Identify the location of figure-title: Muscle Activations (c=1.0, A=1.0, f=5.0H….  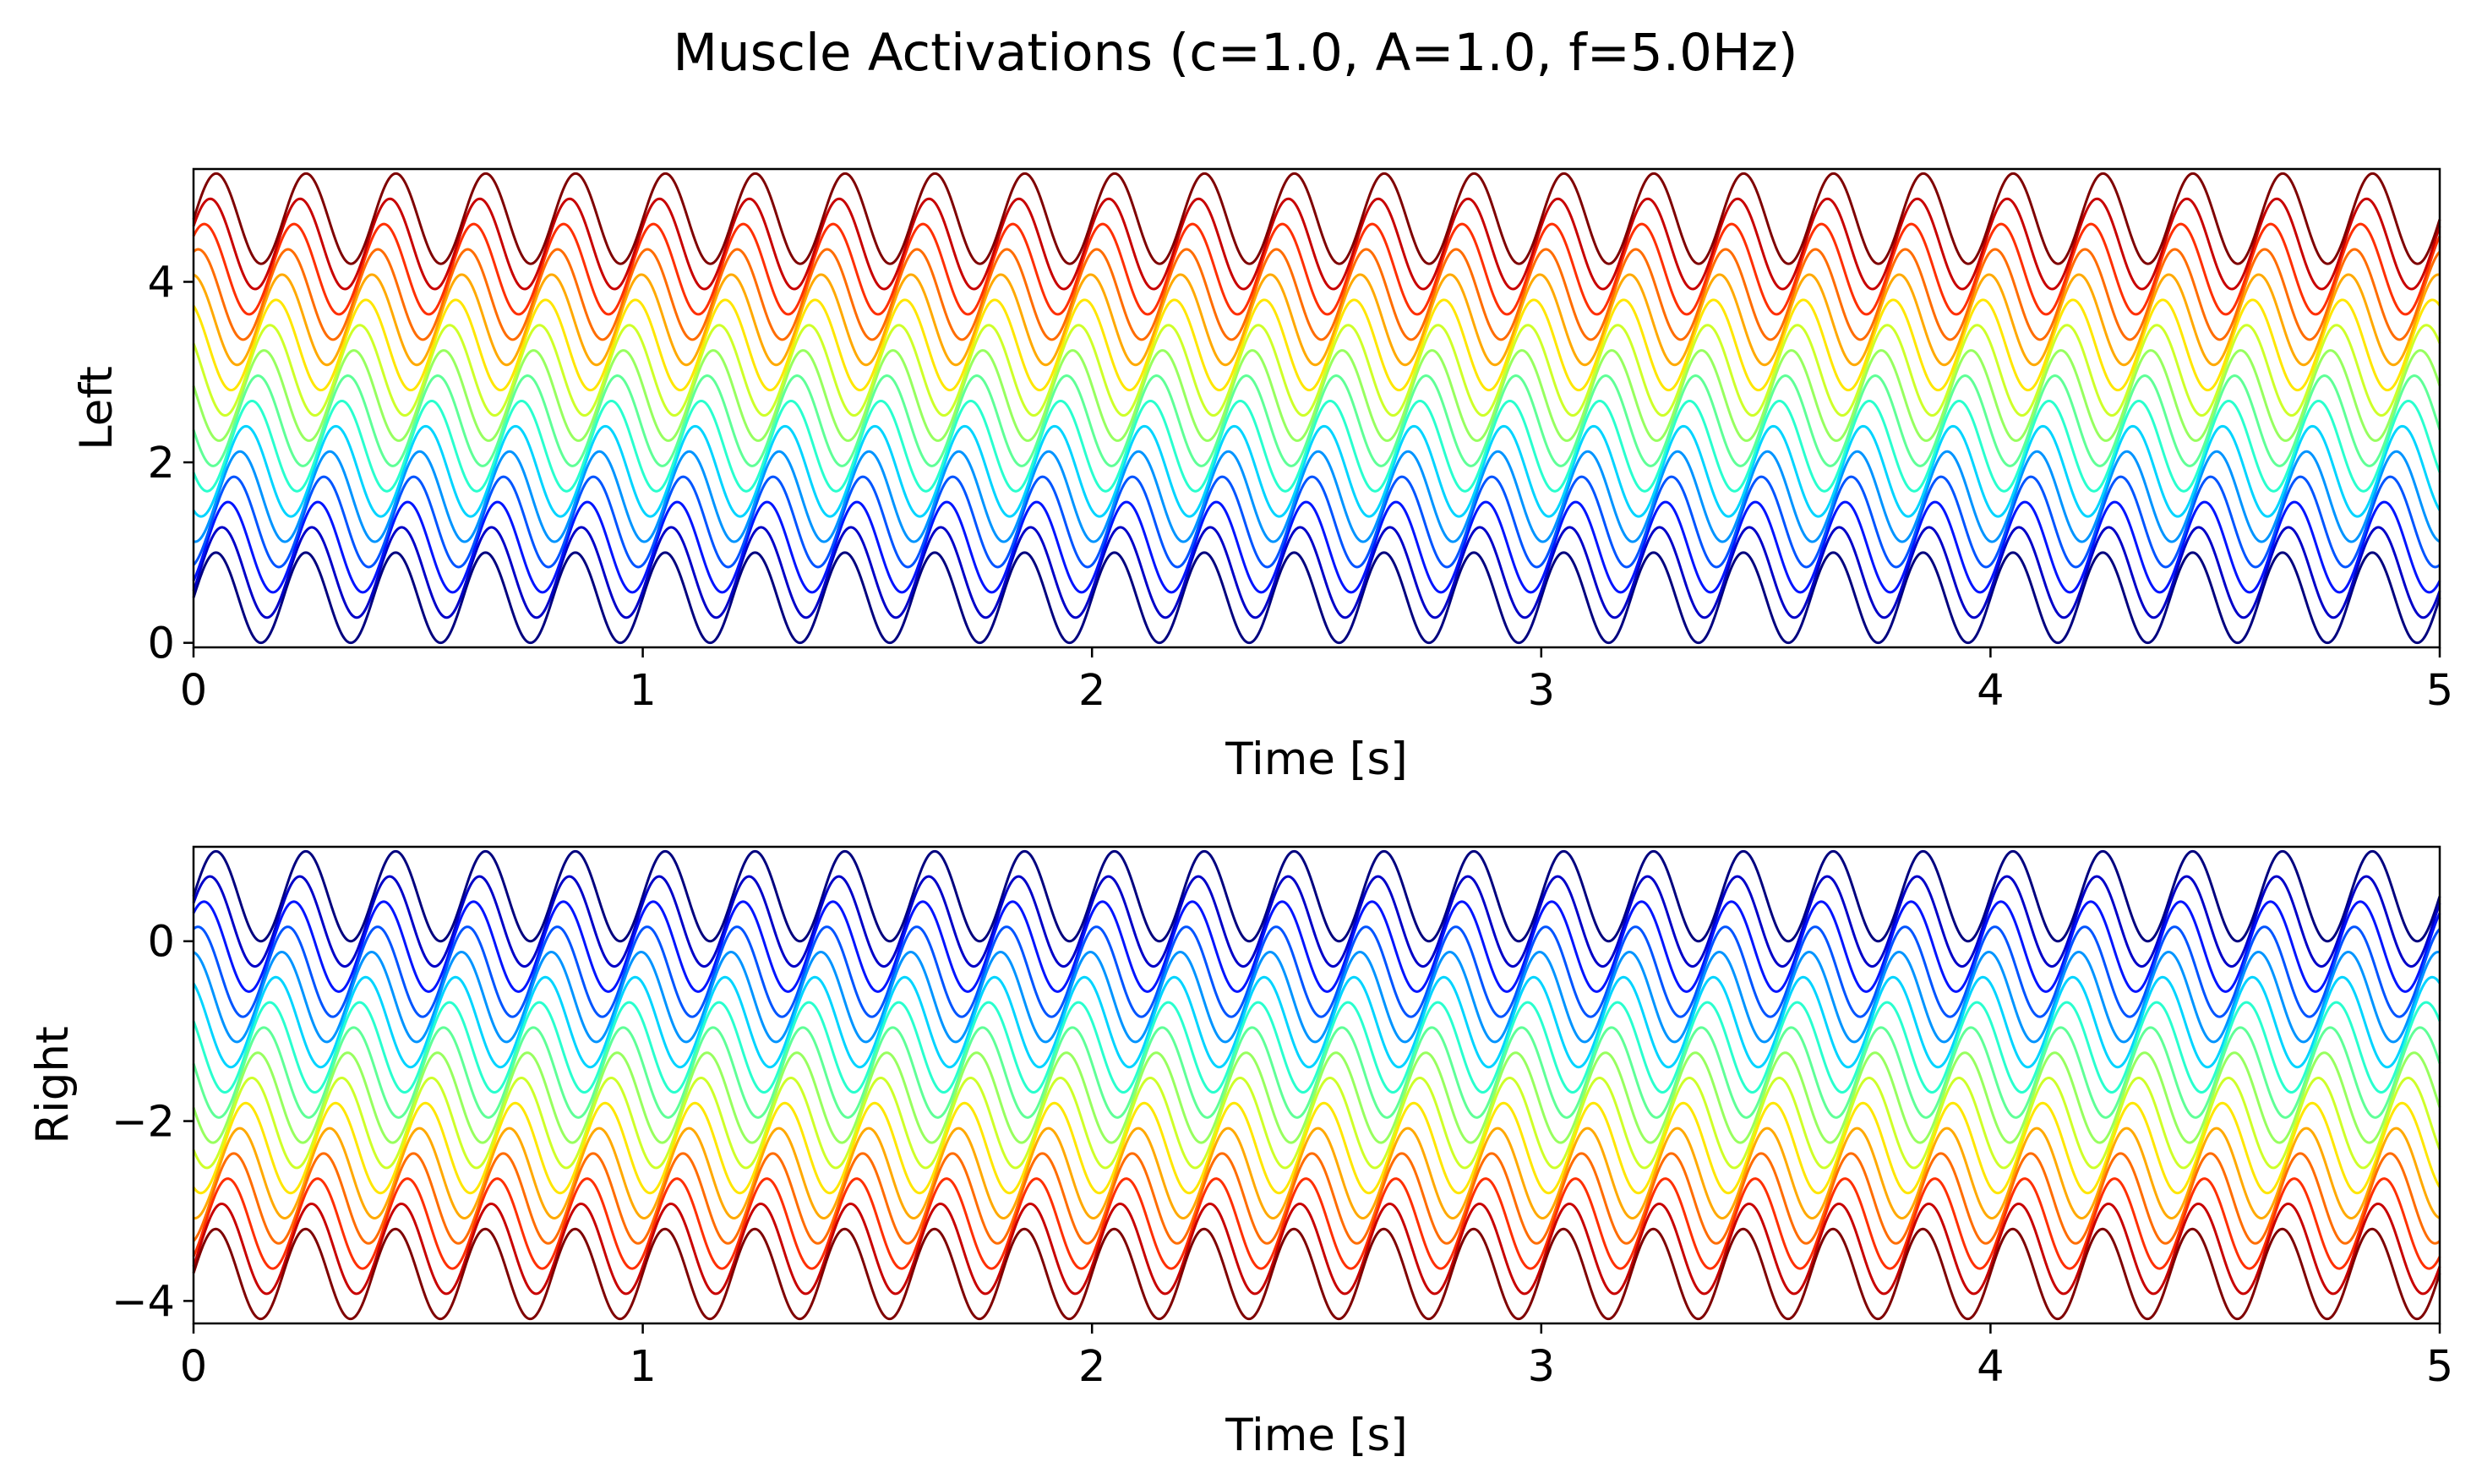
(1235, 53).